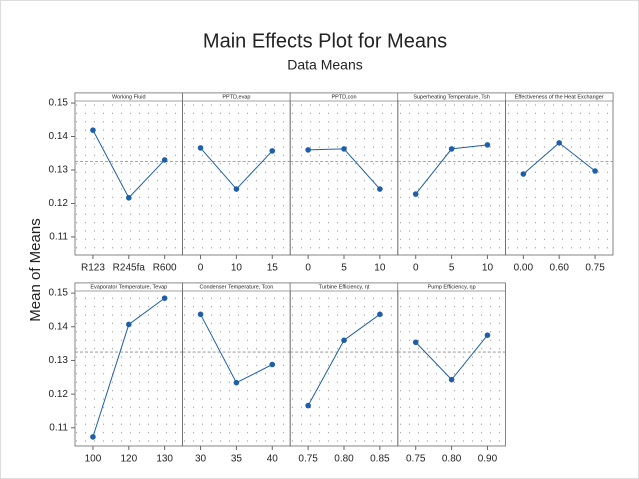  I want to click on x-tick-label: 130, so click(164, 459).